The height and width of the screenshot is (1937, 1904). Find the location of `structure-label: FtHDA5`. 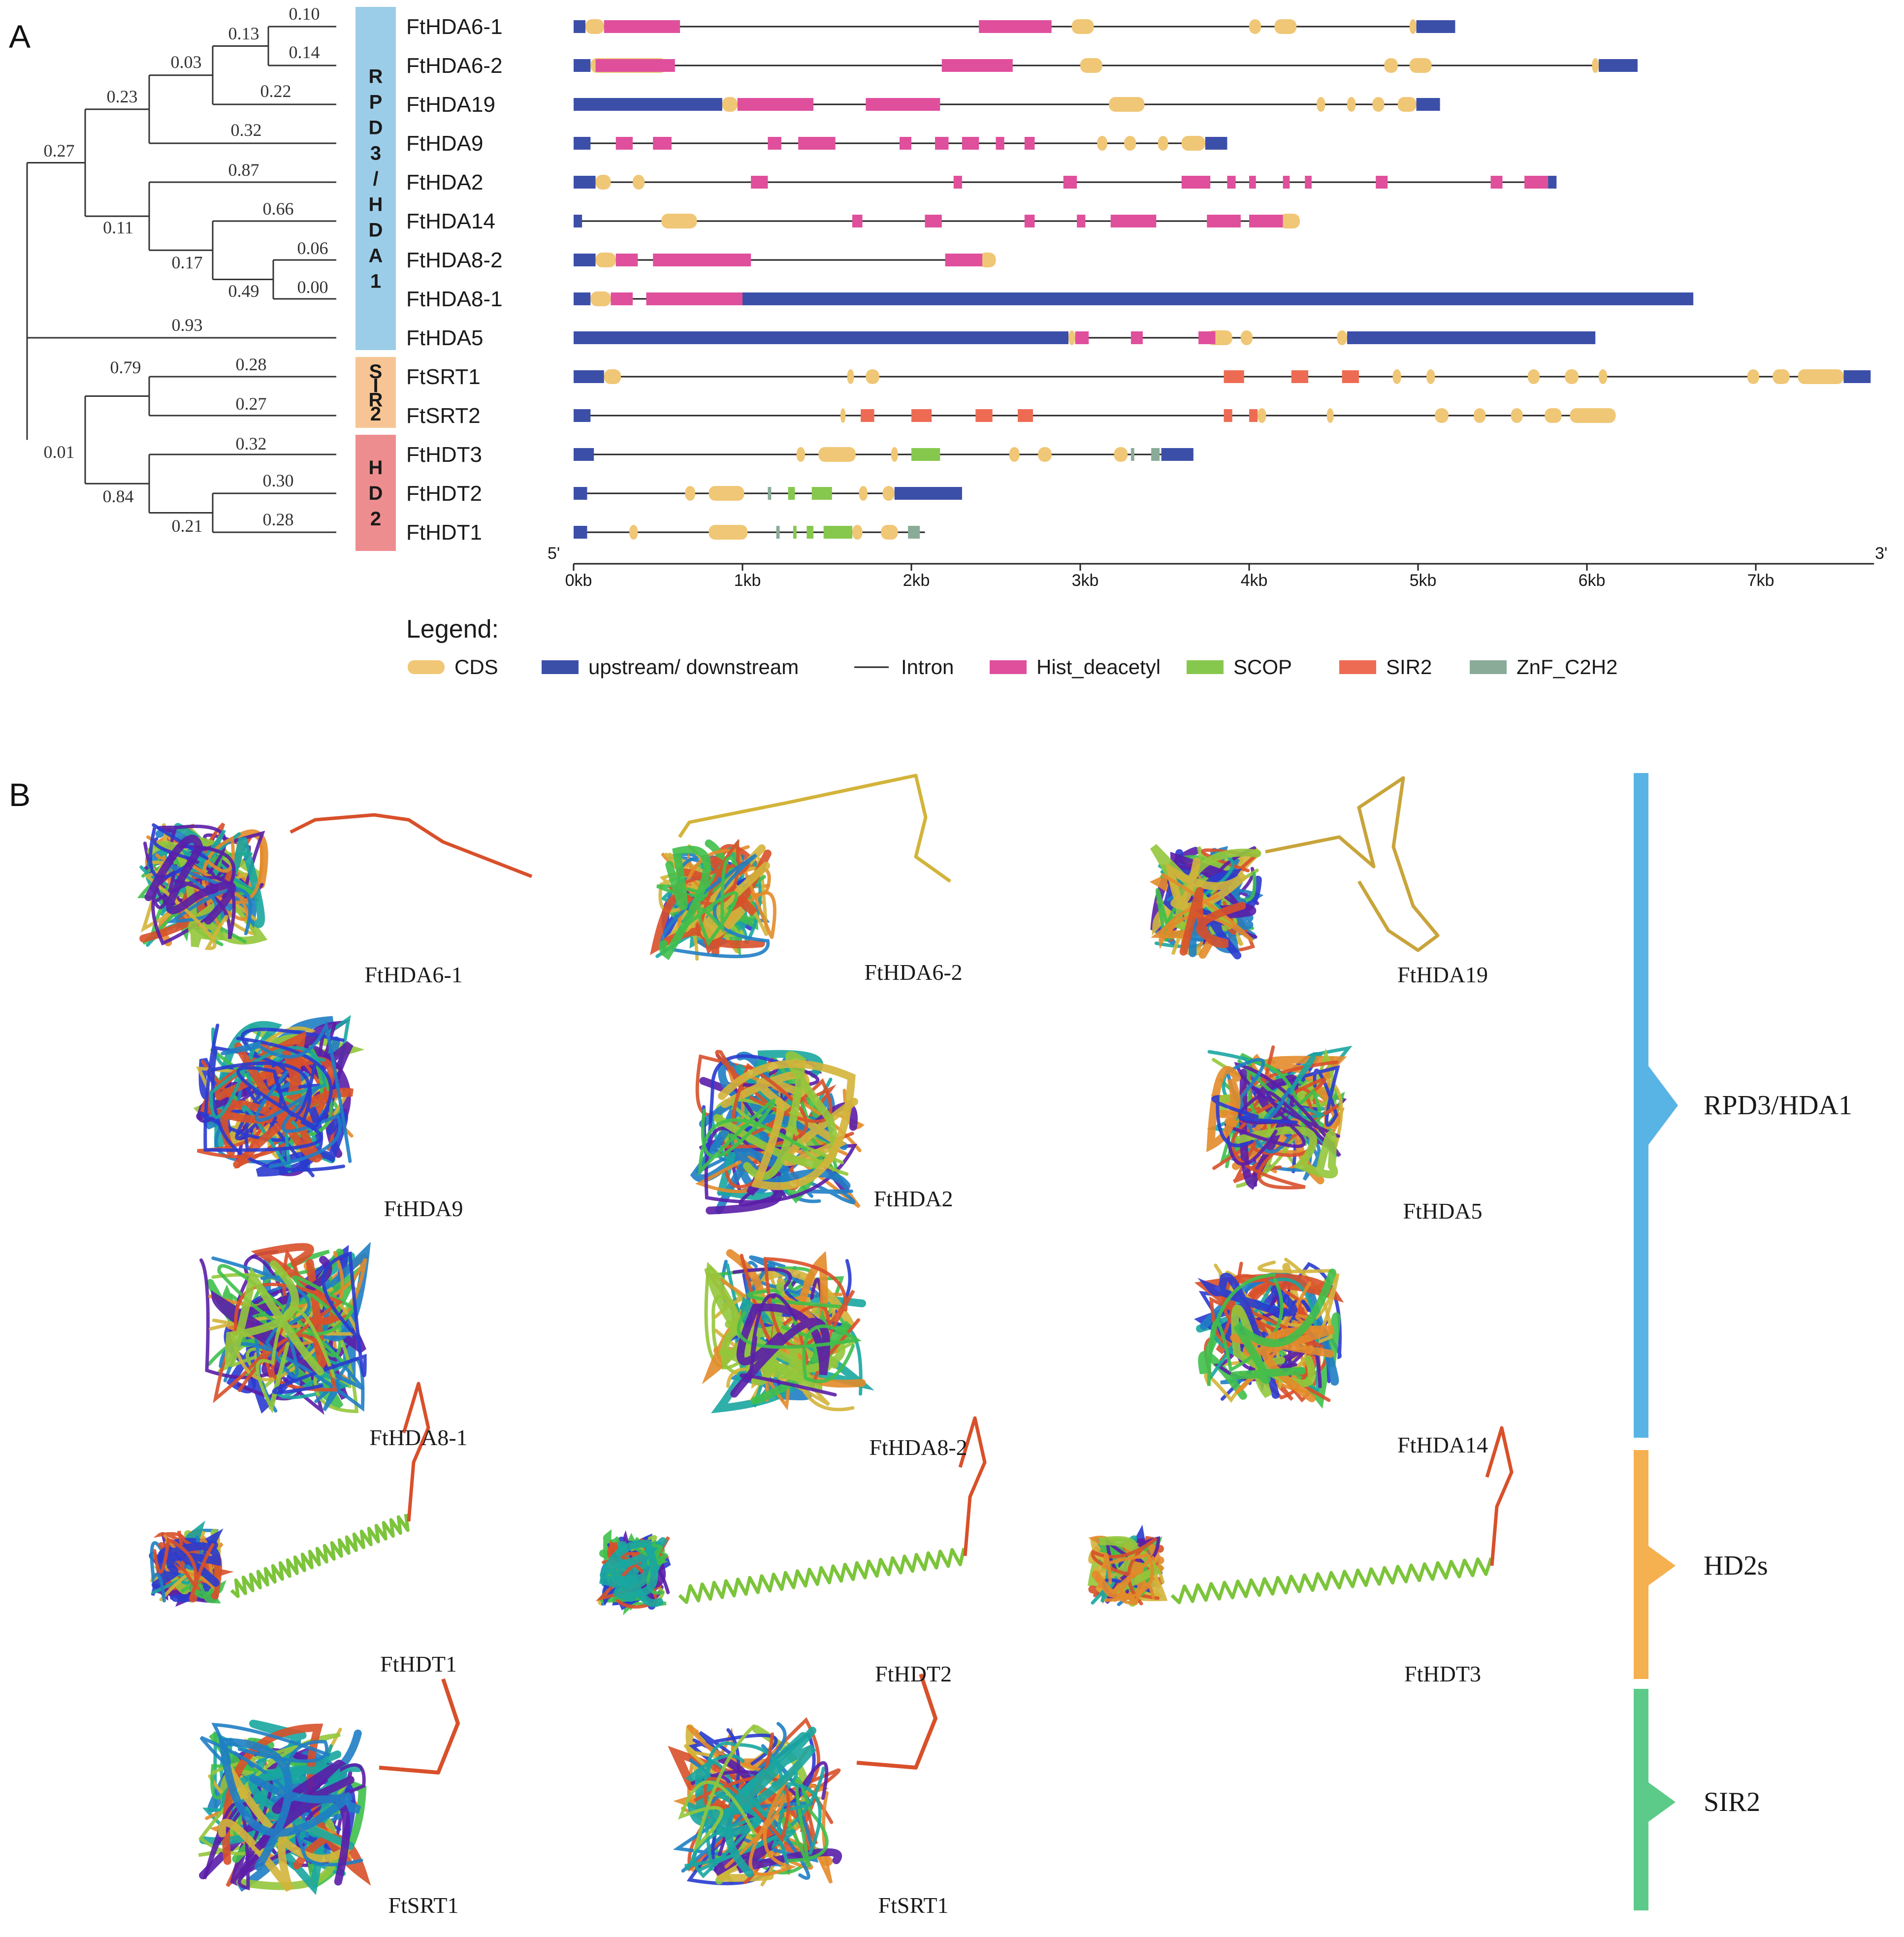

structure-label: FtHDA5 is located at coordinates (1442, 1211).